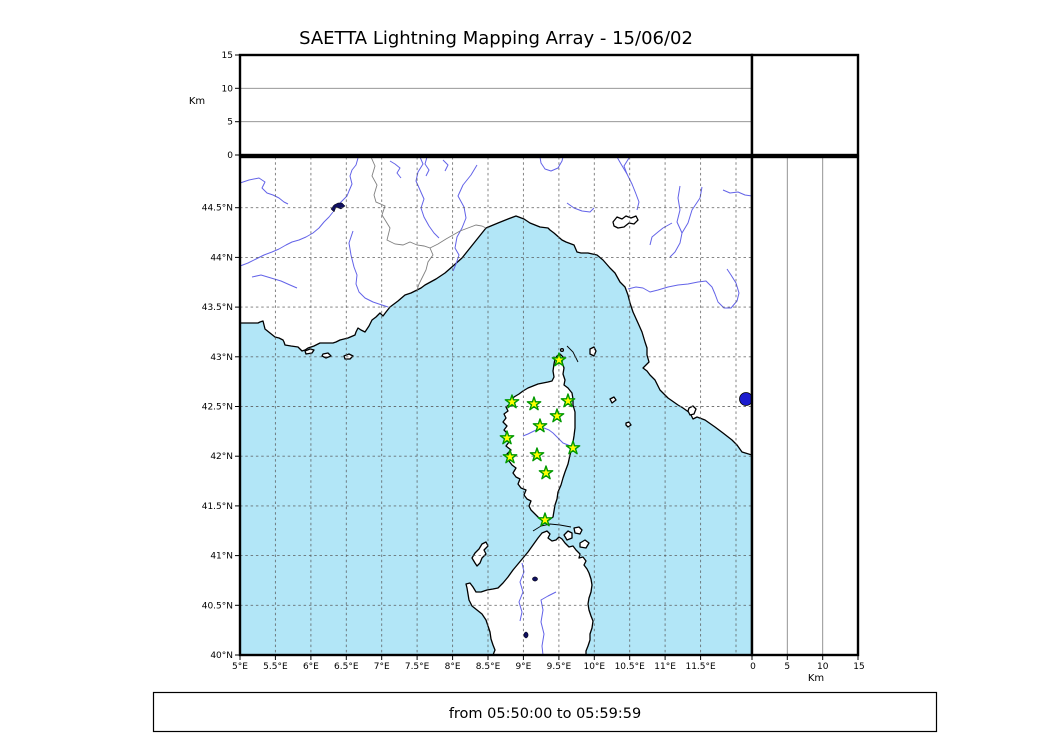 This screenshot has width=1050, height=750. I want to click on svg-text: 10.5°E, so click(630, 667).